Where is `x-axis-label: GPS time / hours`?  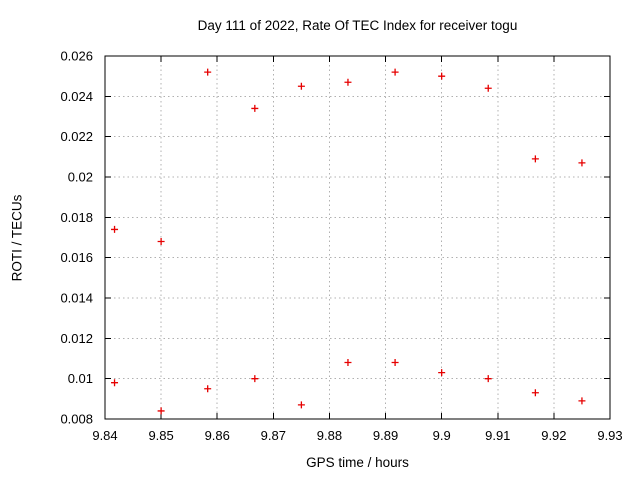 x-axis-label: GPS time / hours is located at coordinates (357, 462).